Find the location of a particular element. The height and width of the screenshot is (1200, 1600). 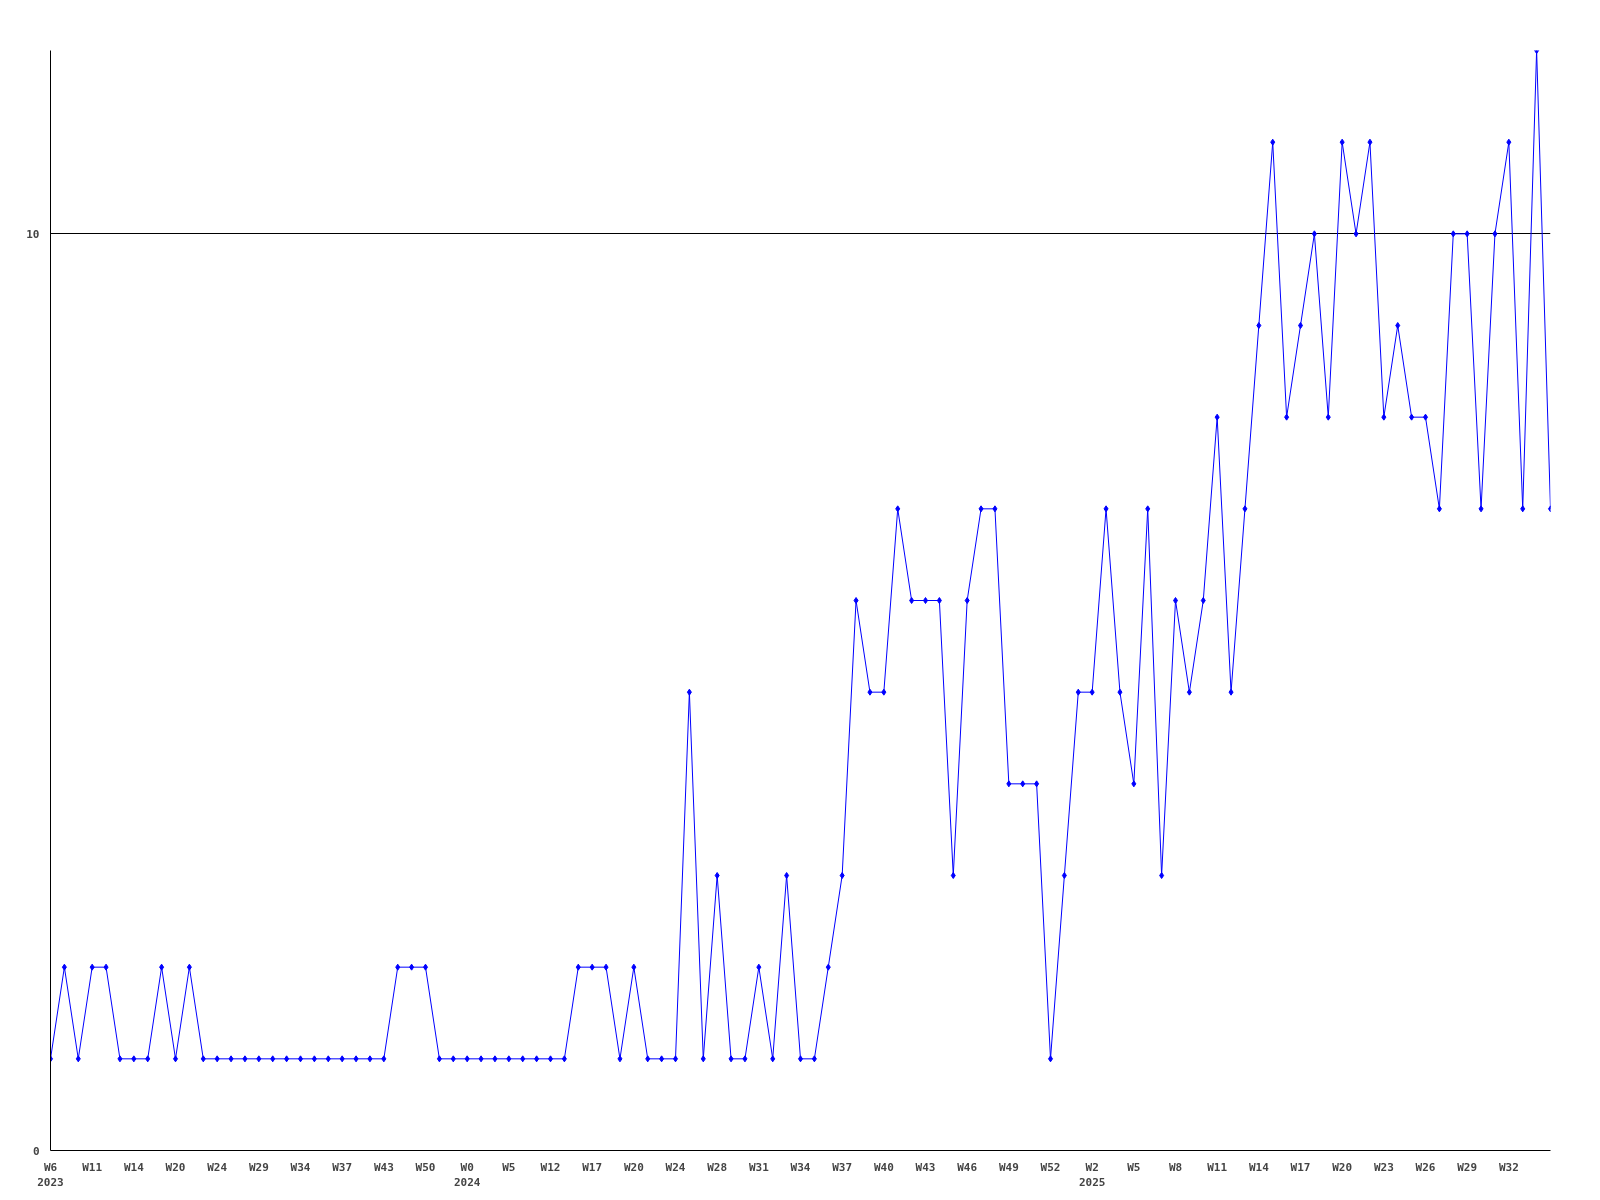

x-tick-label: W46 is located at coordinates (967, 1167).